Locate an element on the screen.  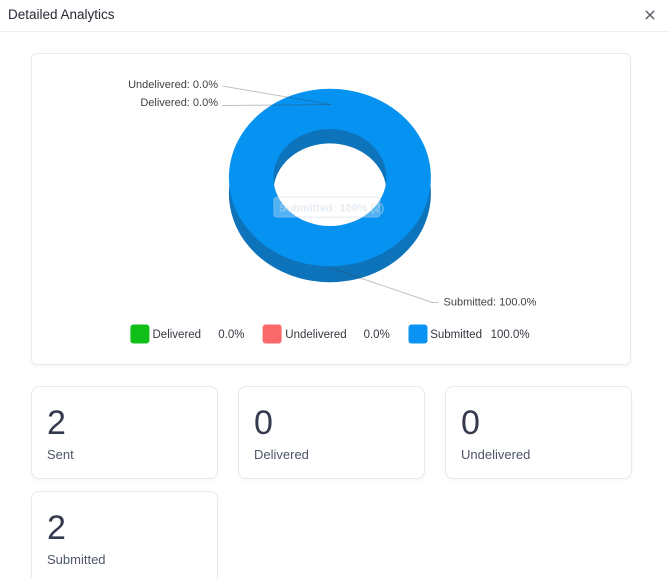
svg-text: 100.0% is located at coordinates (510, 335).